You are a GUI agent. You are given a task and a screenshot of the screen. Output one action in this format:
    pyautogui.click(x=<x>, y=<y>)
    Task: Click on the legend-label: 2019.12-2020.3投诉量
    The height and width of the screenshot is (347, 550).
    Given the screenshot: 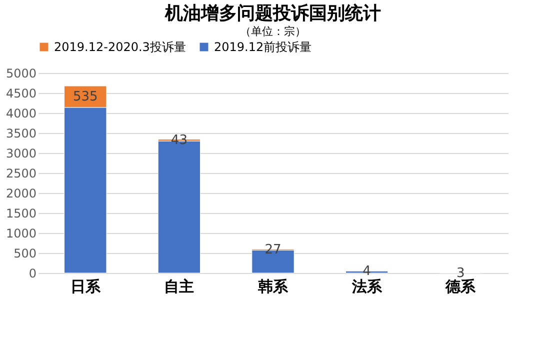 What is the action you would take?
    pyautogui.click(x=120, y=47)
    